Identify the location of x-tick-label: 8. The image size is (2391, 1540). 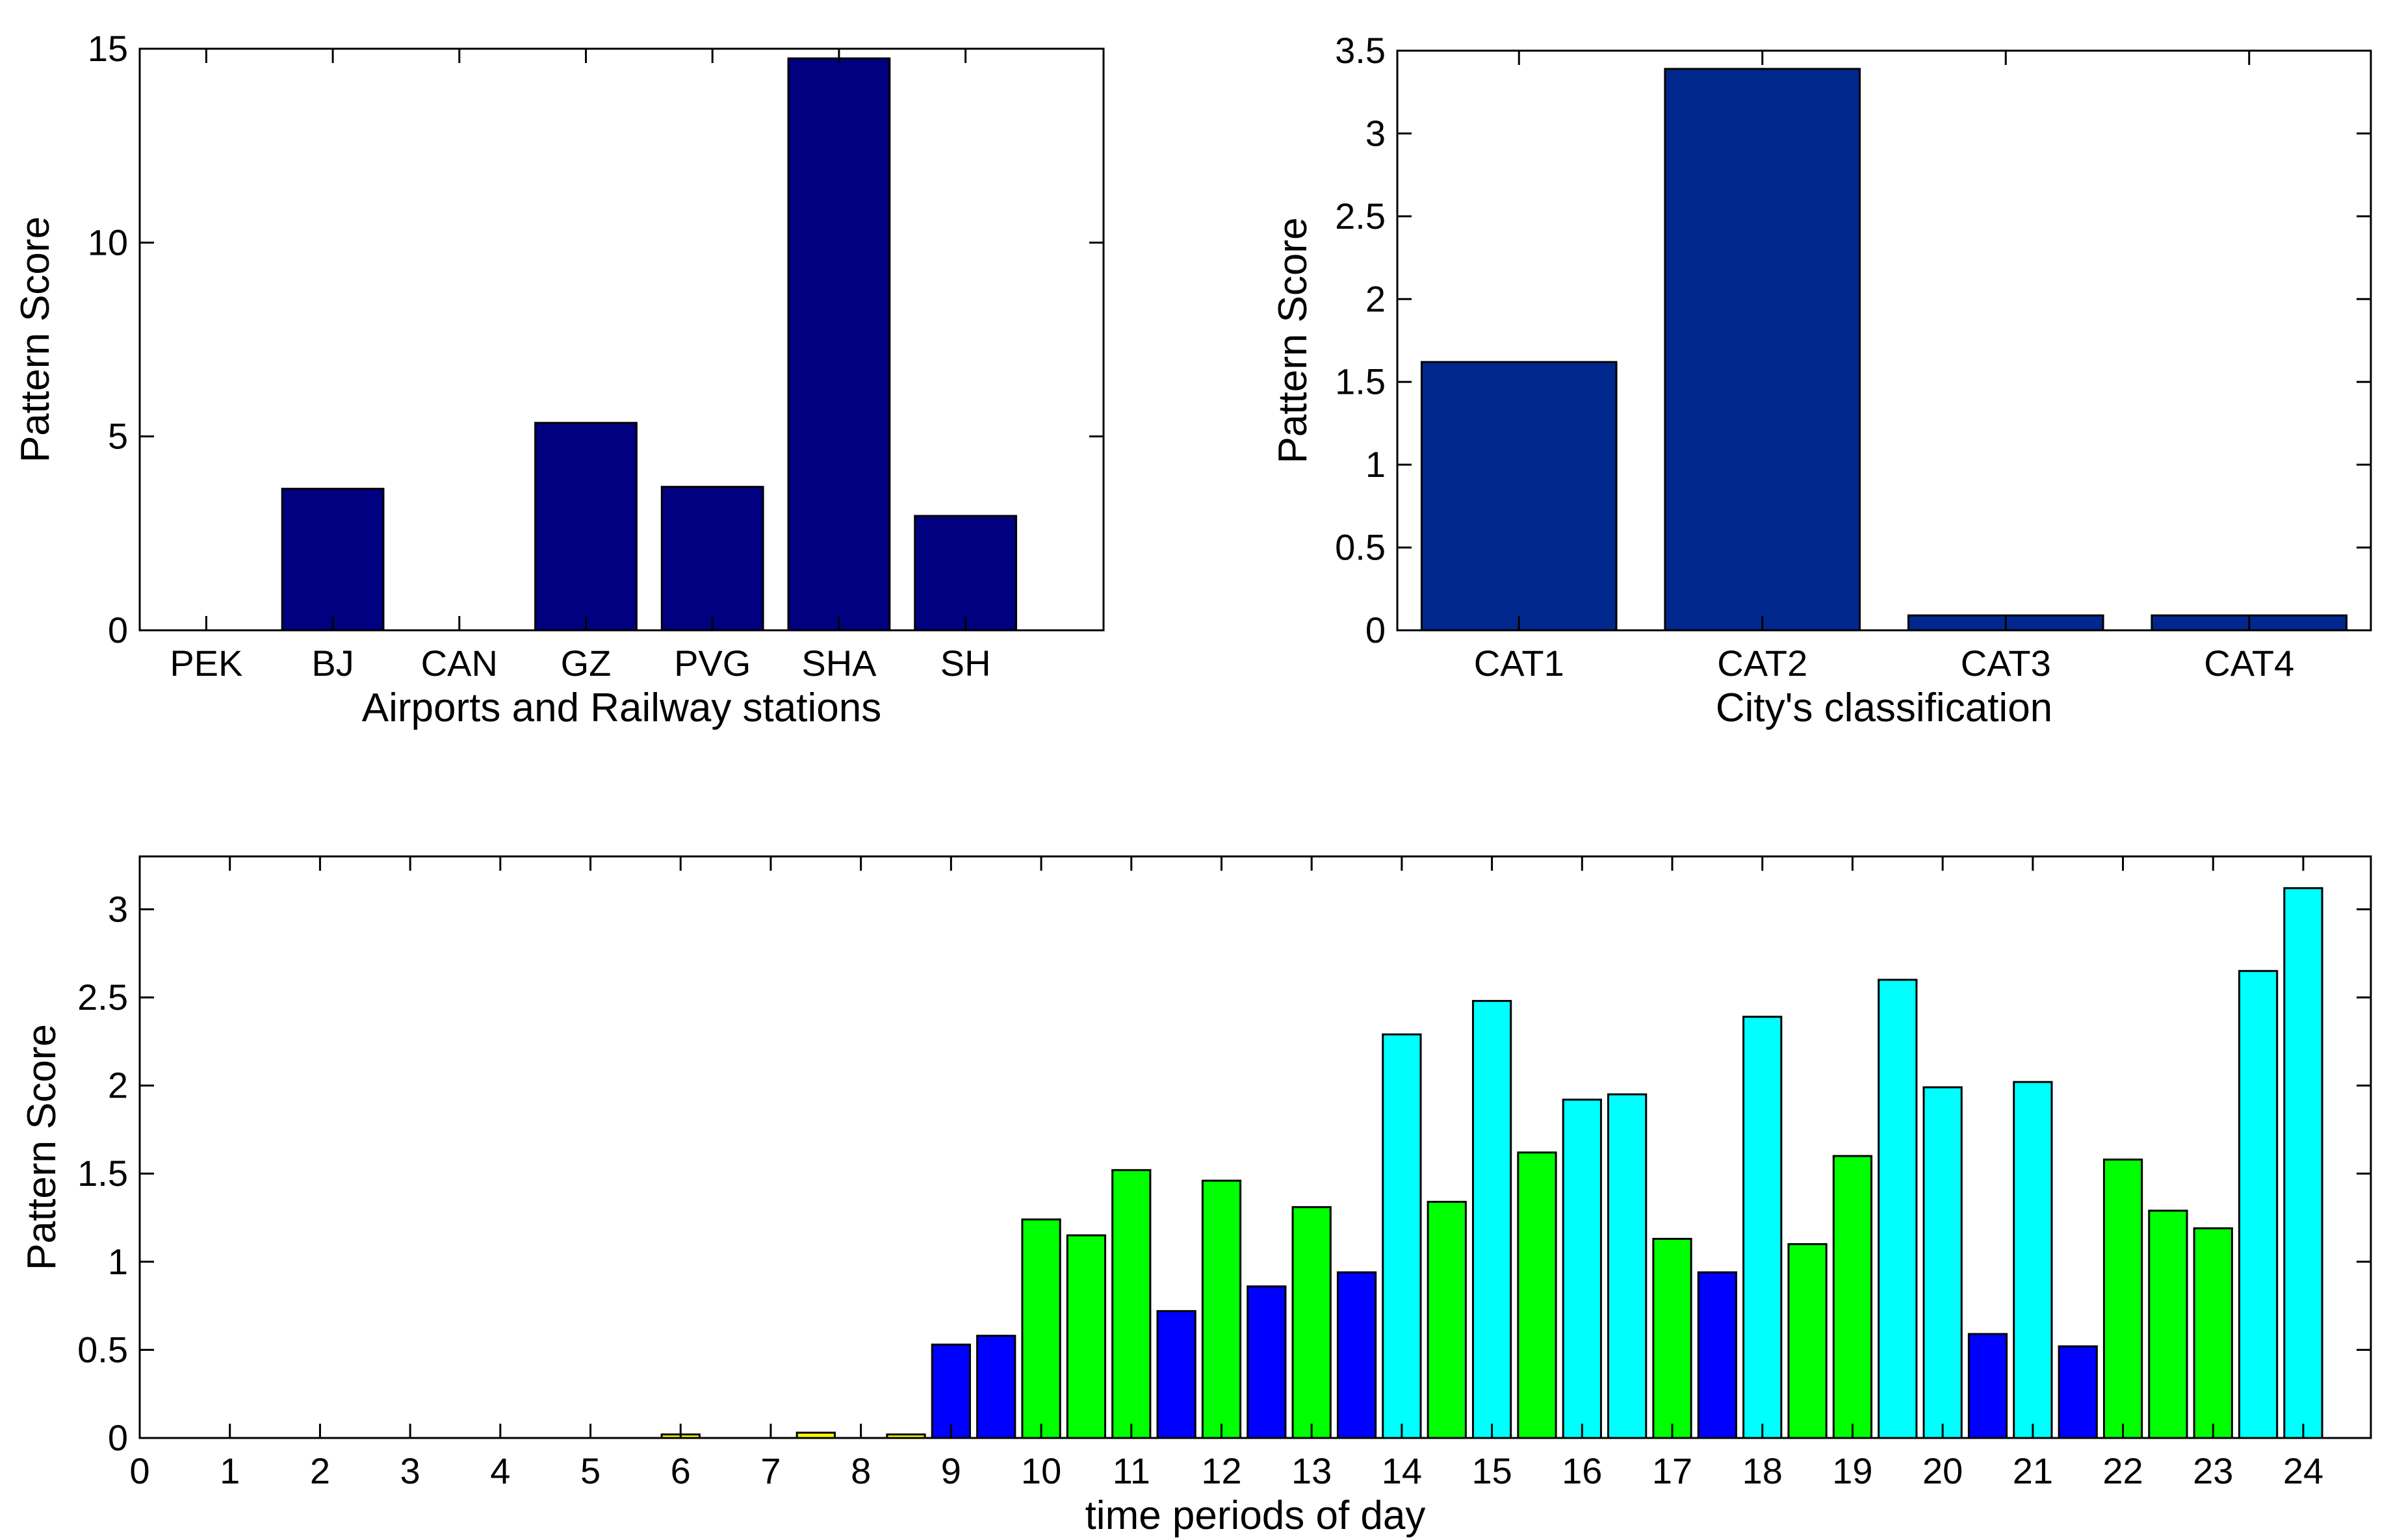
(861, 1470).